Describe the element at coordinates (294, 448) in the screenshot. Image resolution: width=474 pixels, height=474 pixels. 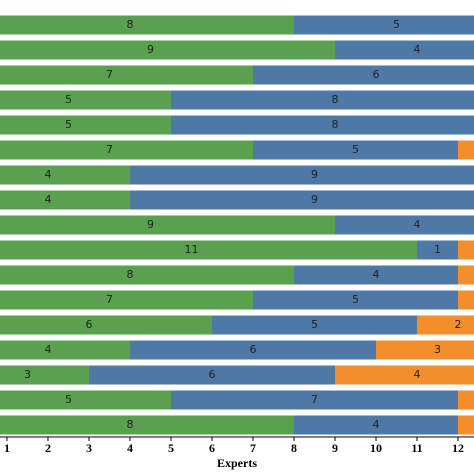
I see `x-tick-label: 8` at that location.